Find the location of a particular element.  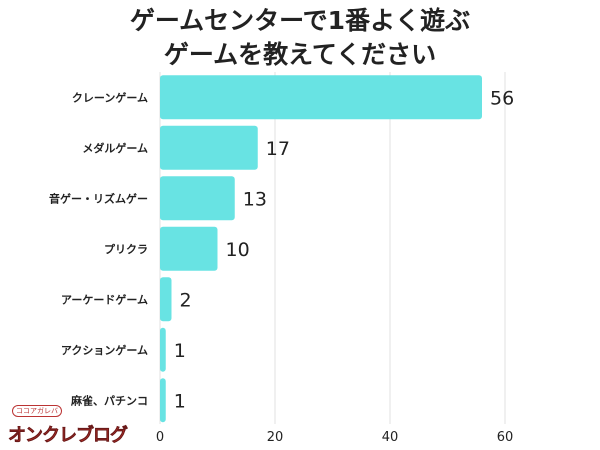

data-label: 2 is located at coordinates (186, 300).